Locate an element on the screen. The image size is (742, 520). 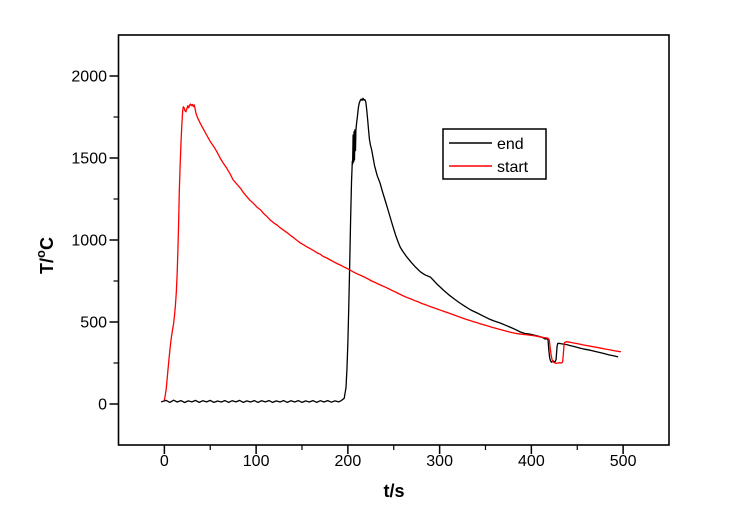
y-axis-tick-label: 1000 is located at coordinates (89, 241).